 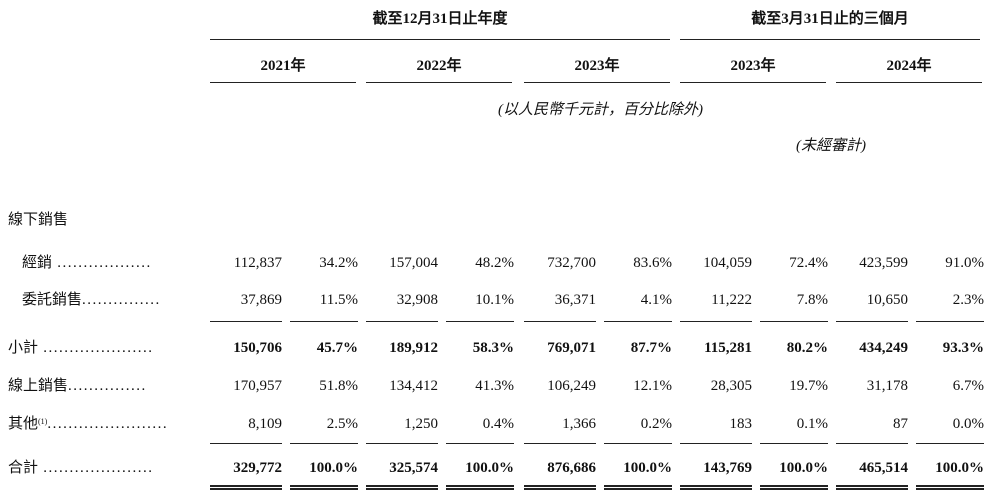 I want to click on year-header-2021: 2021年, so click(x=283, y=66).